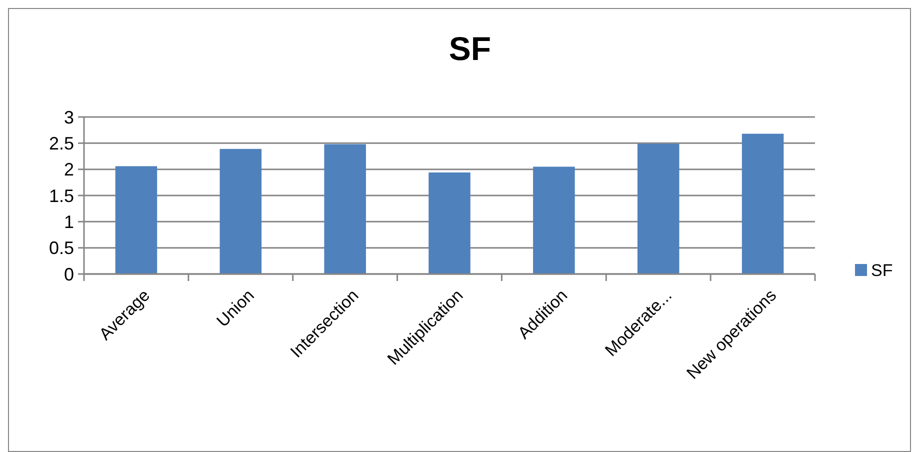  What do you see at coordinates (61, 248) in the screenshot?
I see `y-tick-label: 0.5` at bounding box center [61, 248].